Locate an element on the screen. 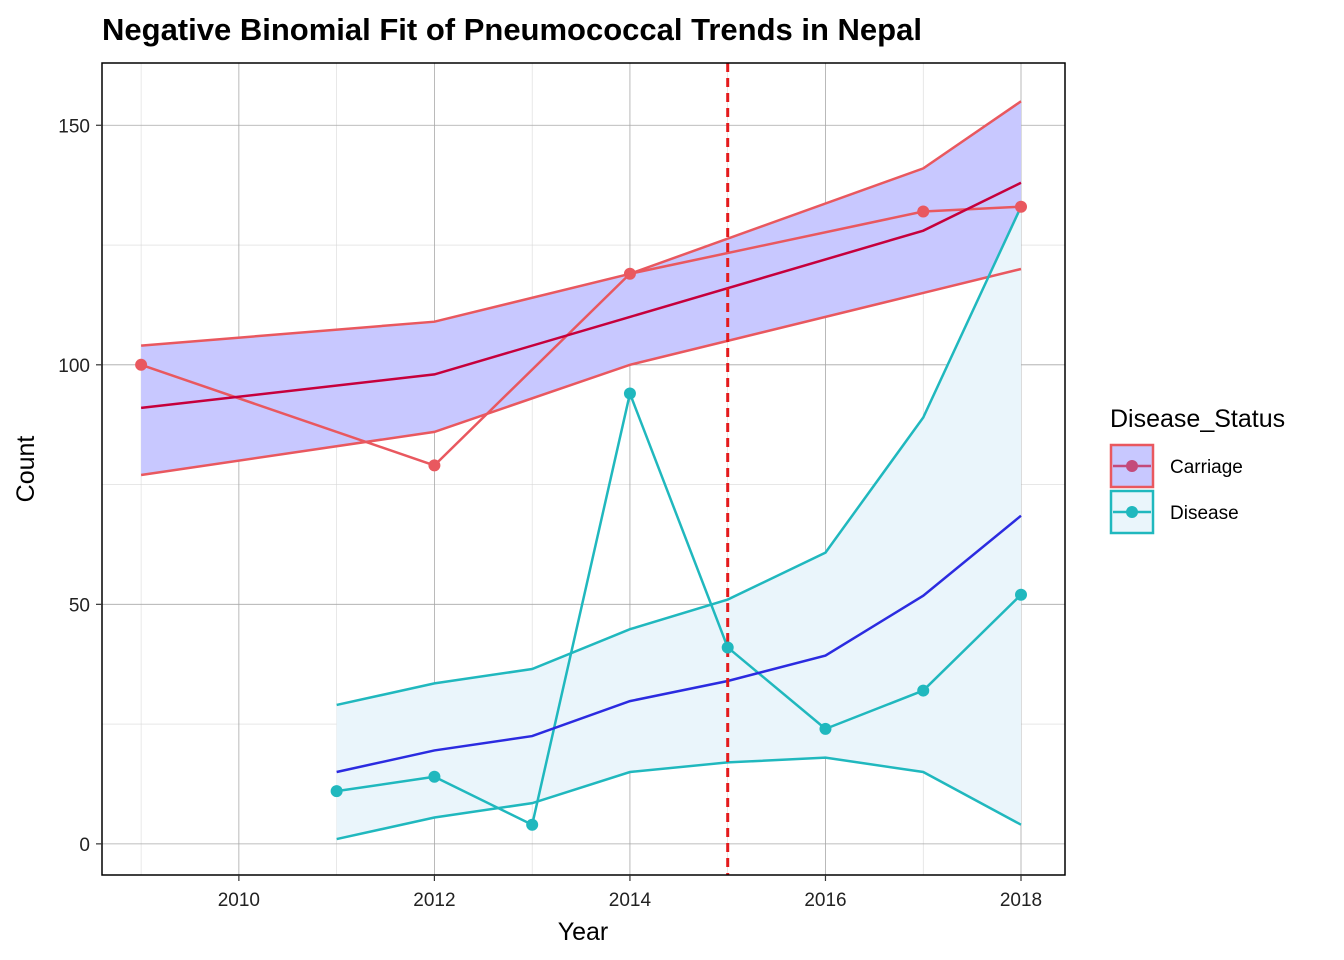  legend-title: Disease_Status is located at coordinates (1197, 419).